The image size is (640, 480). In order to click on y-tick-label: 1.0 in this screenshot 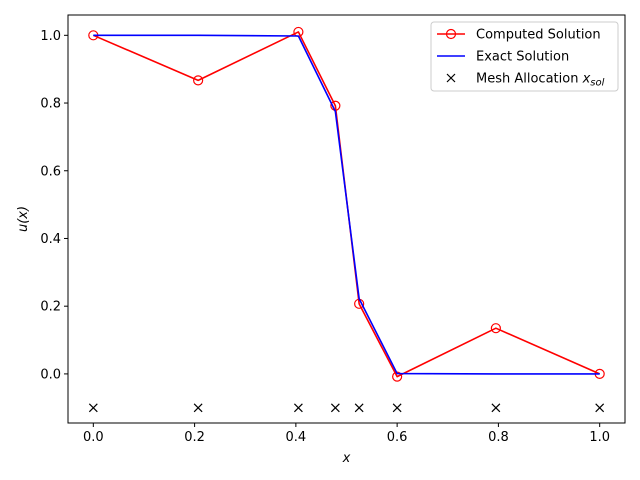, I will do `click(50, 36)`.